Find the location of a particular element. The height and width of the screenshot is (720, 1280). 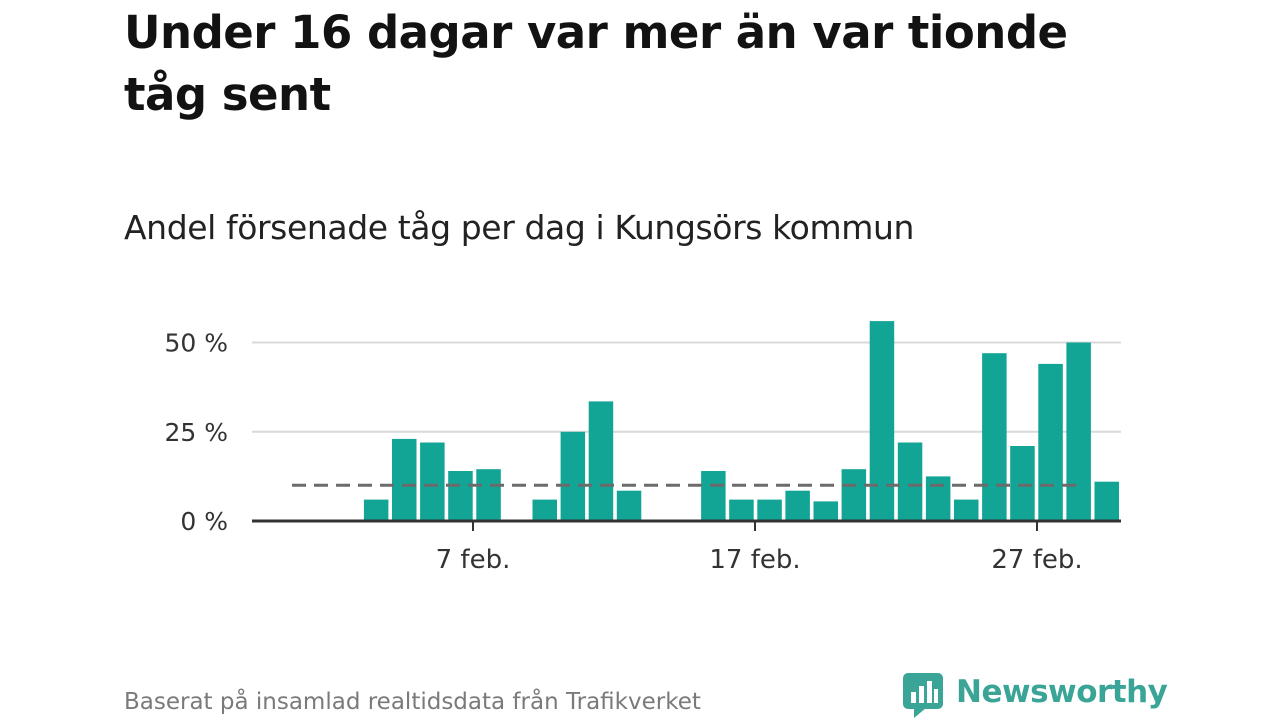

y-tick-label: 50 % is located at coordinates (196, 343).